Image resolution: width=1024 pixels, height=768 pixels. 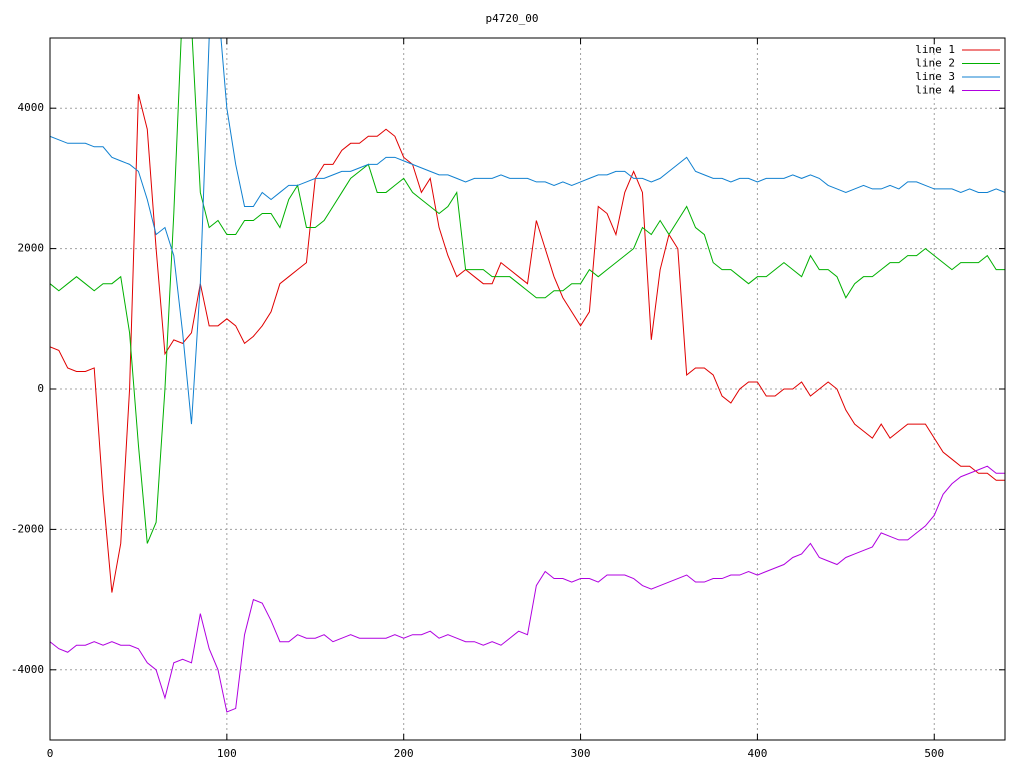 I want to click on legend-label: line 2, so click(x=935, y=63).